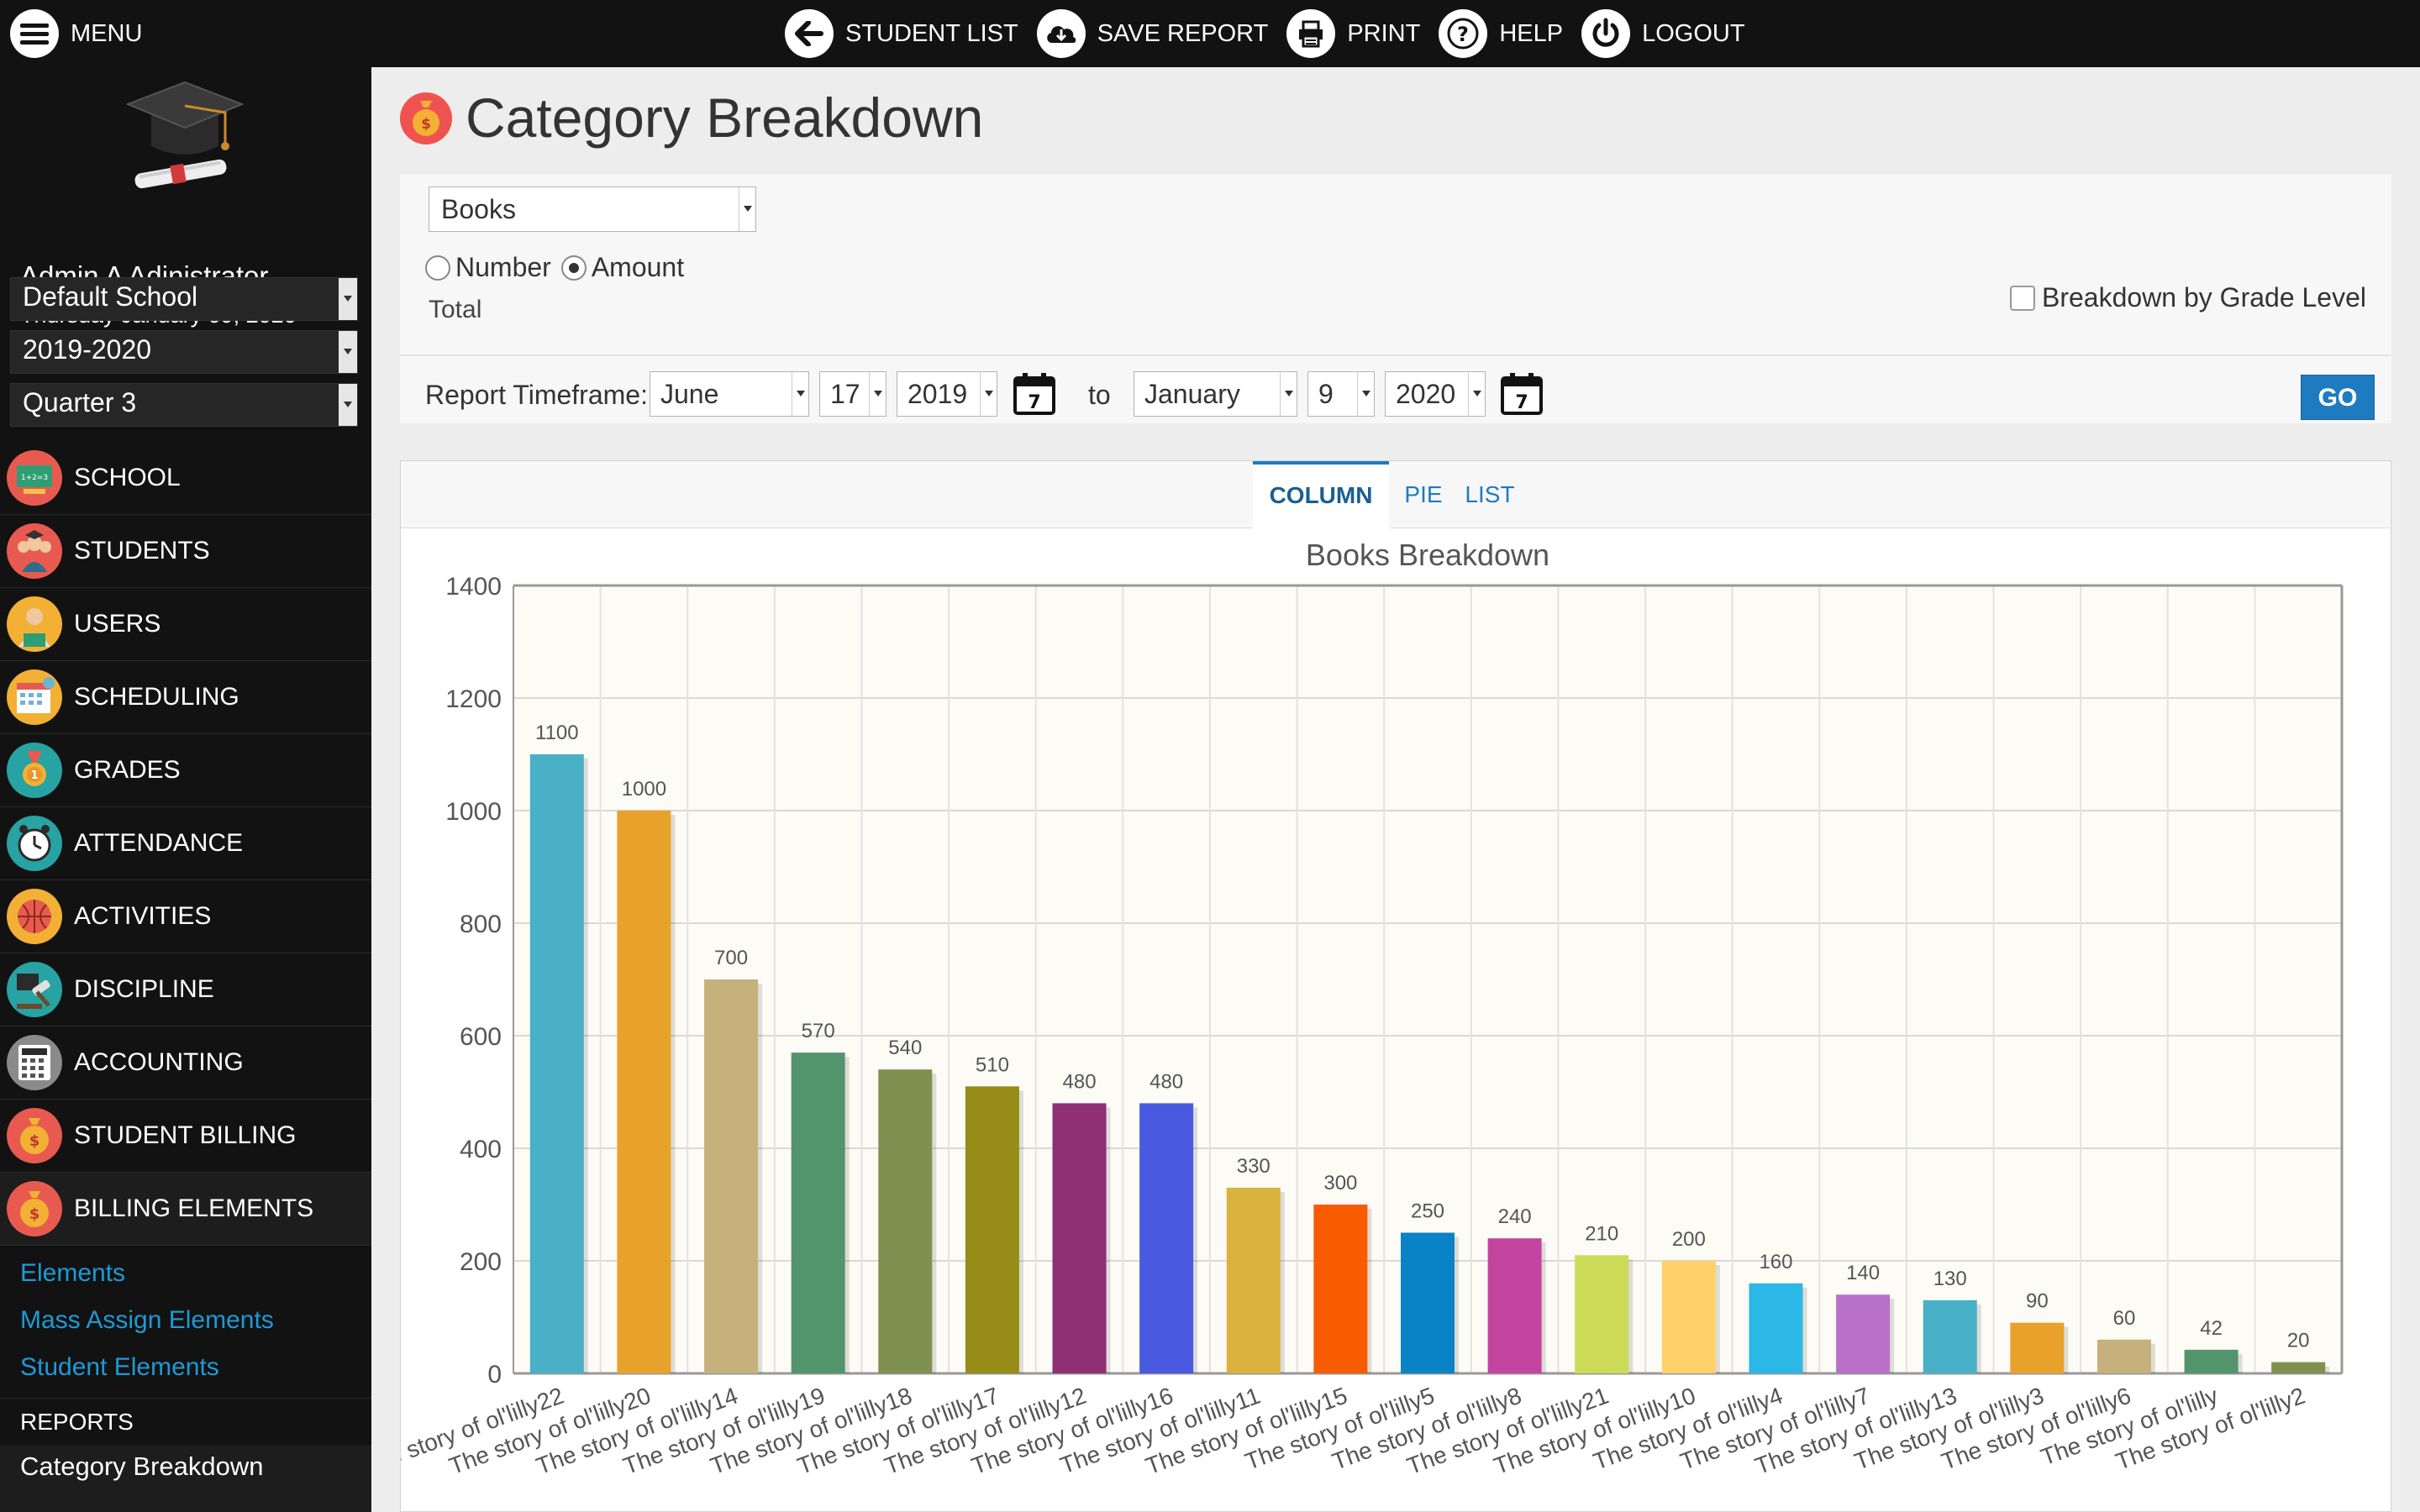  I want to click on sublink-student-elements: Student Elements, so click(120, 1367).